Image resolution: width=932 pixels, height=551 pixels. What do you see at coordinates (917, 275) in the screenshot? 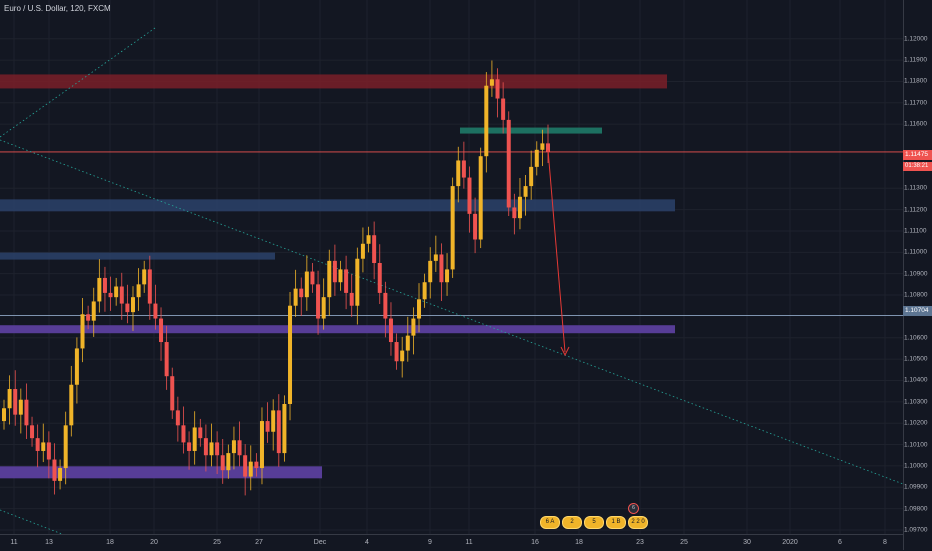
I see `price-axis` at bounding box center [917, 275].